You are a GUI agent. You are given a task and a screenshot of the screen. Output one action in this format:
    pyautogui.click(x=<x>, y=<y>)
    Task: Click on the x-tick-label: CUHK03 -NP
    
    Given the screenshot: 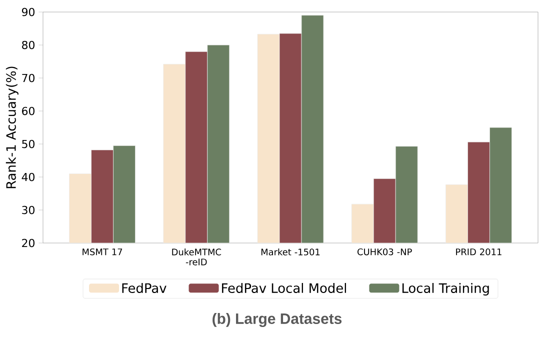 What is the action you would take?
    pyautogui.click(x=385, y=252)
    